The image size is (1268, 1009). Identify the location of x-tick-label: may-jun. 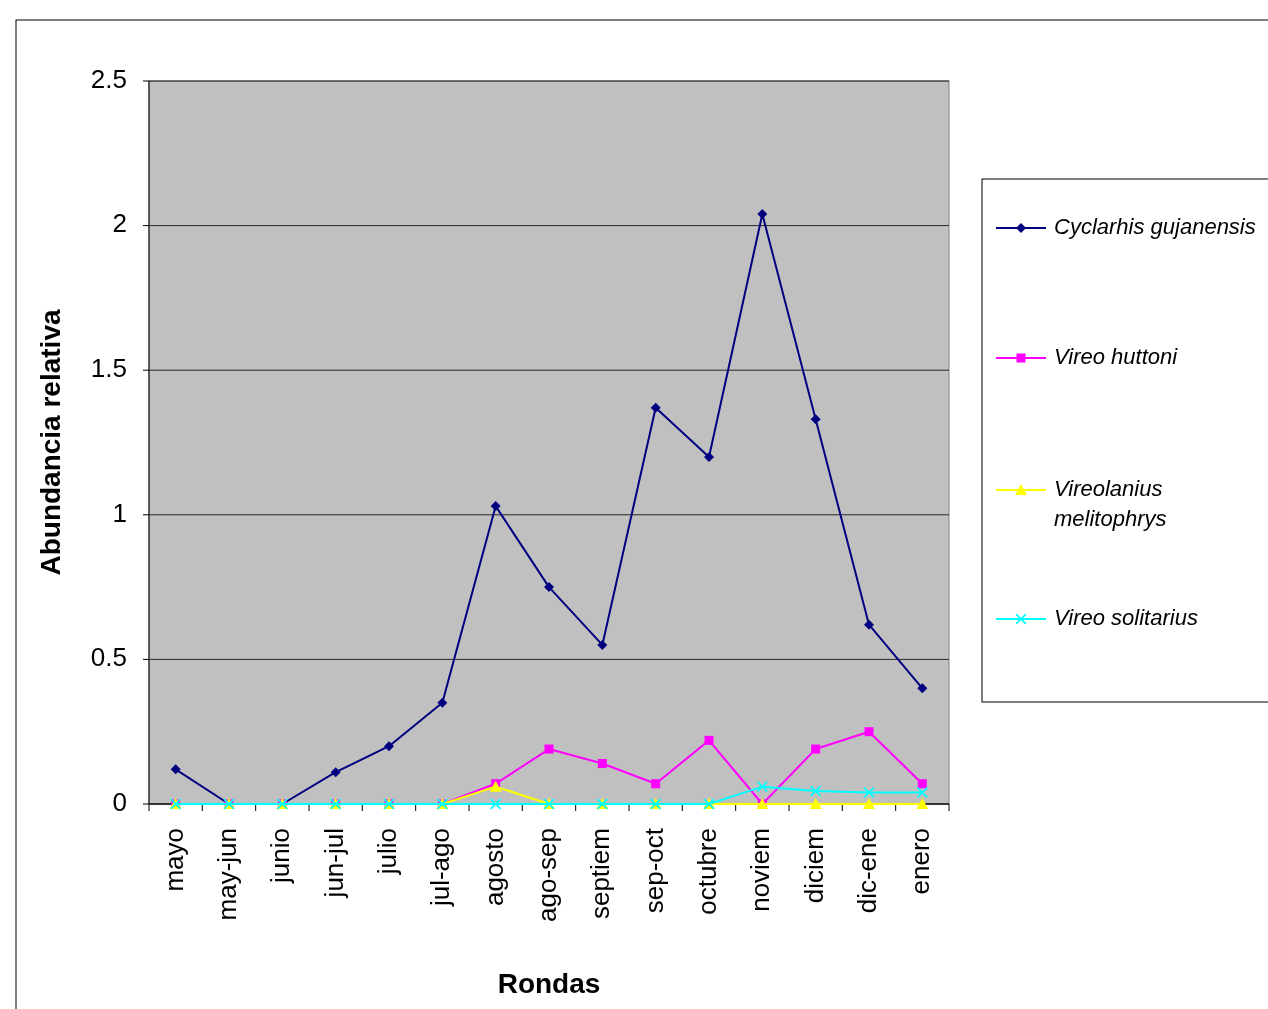
(226, 874).